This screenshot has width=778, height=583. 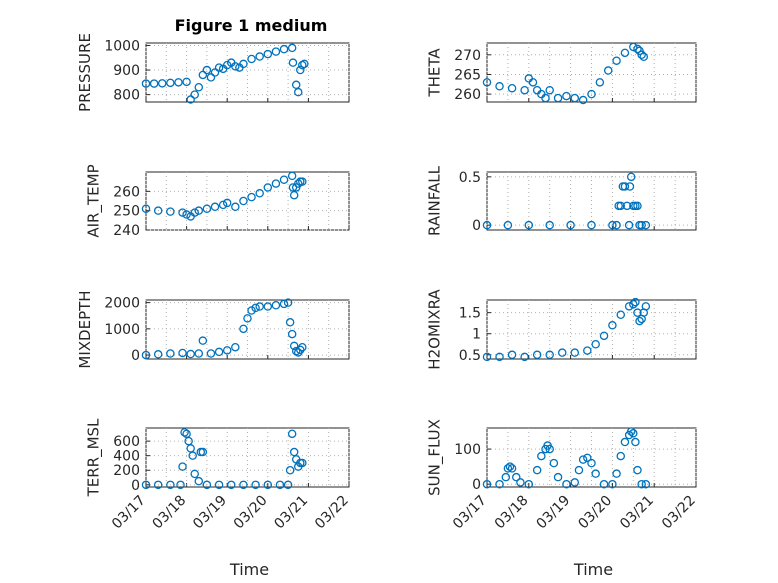 What do you see at coordinates (593, 569) in the screenshot?
I see `x-axis-label: Time` at bounding box center [593, 569].